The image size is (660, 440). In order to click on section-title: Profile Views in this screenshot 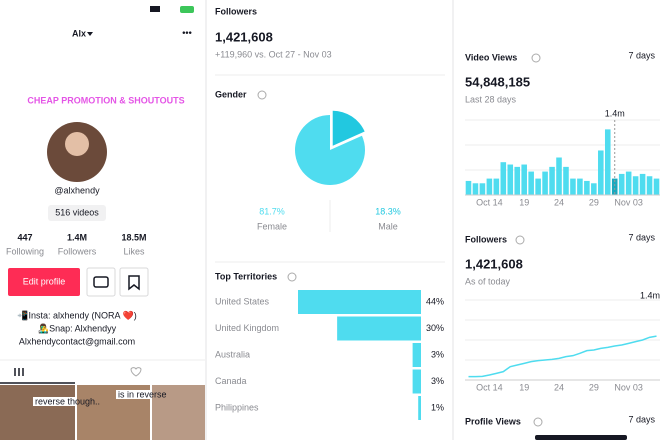, I will do `click(493, 421)`.